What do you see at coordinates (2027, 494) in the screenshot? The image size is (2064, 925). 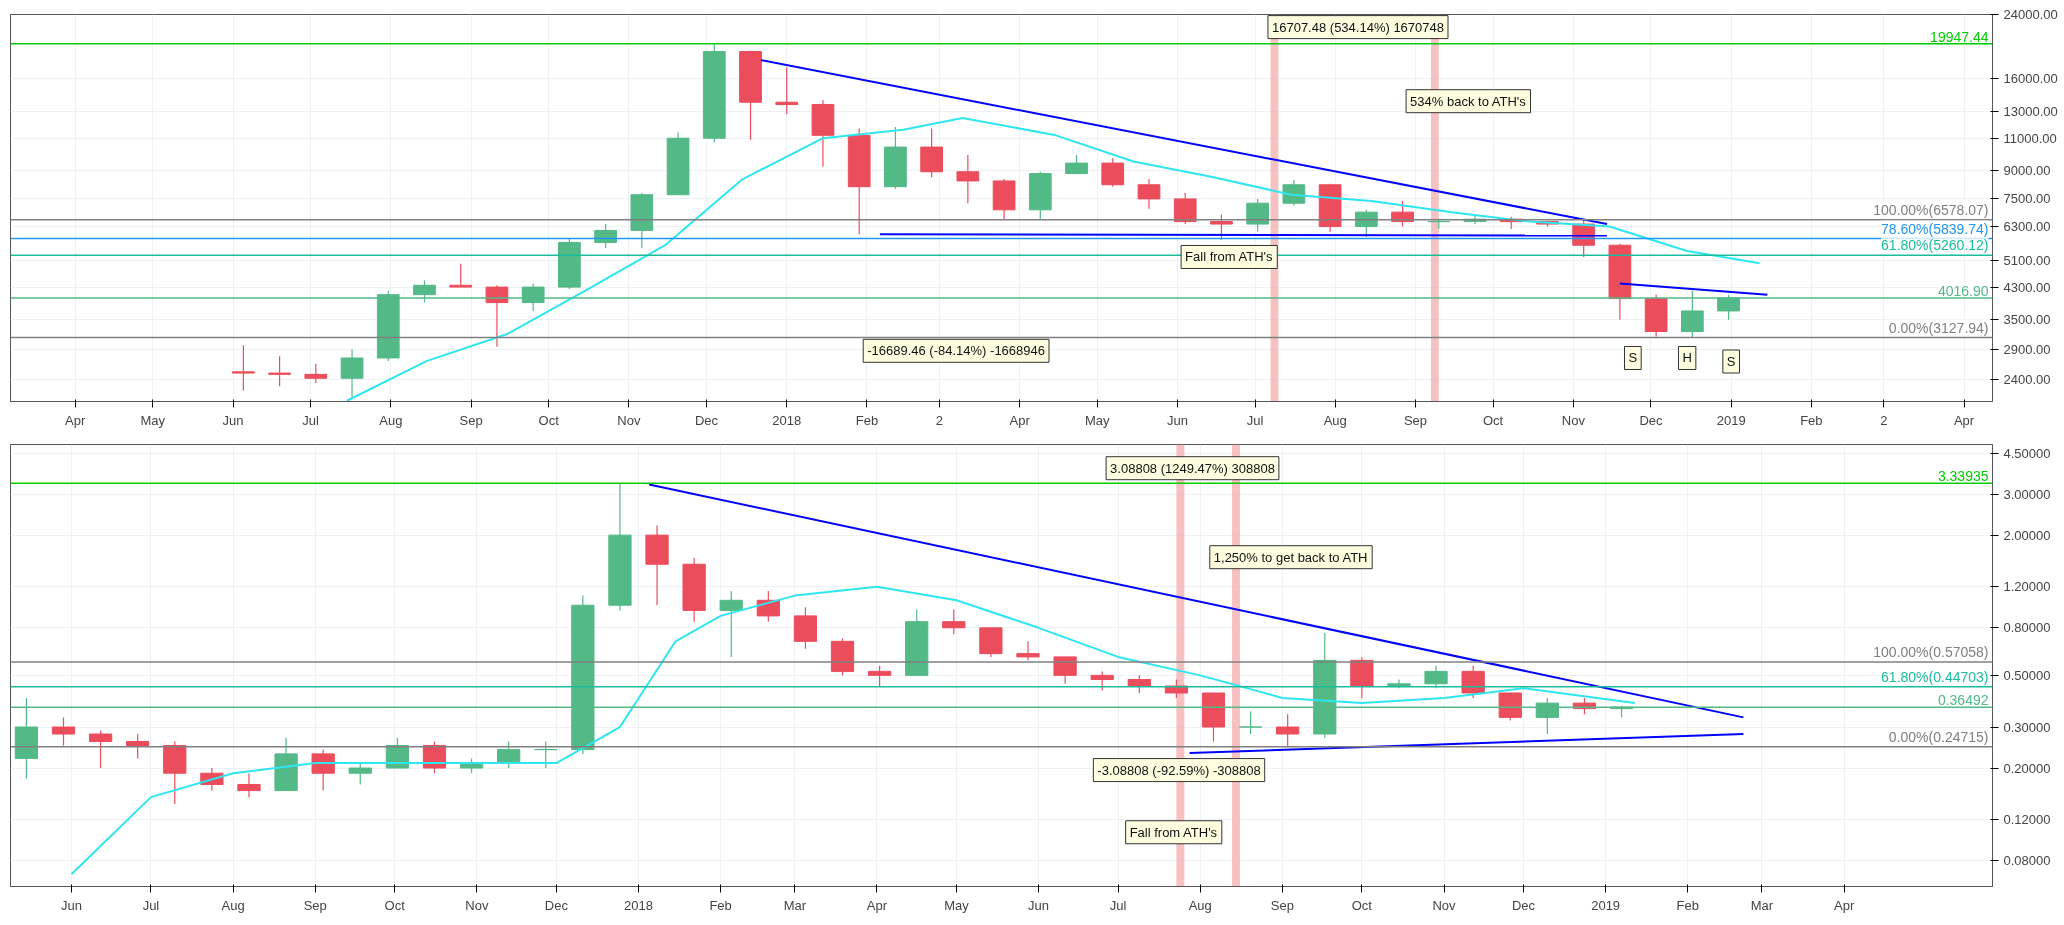 I see `y-tick-label: 3.00000` at bounding box center [2027, 494].